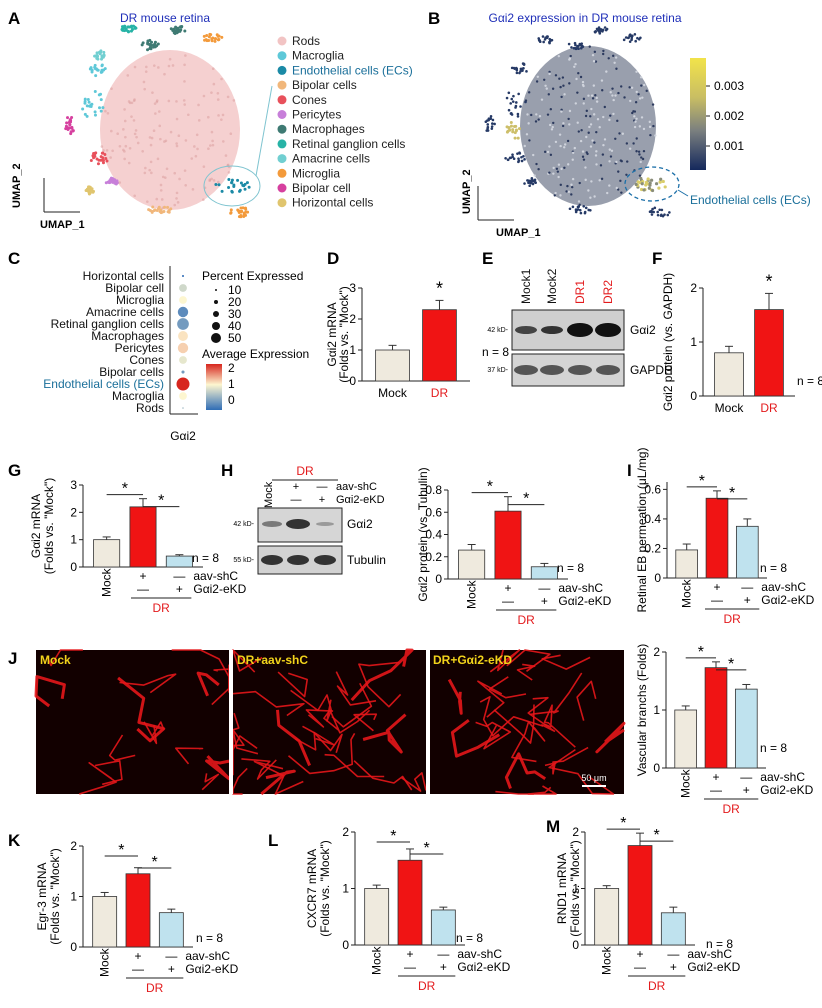 The image size is (822, 1008). Describe the element at coordinates (352, 350) in the screenshot. I see `y-tick-label: 1` at that location.